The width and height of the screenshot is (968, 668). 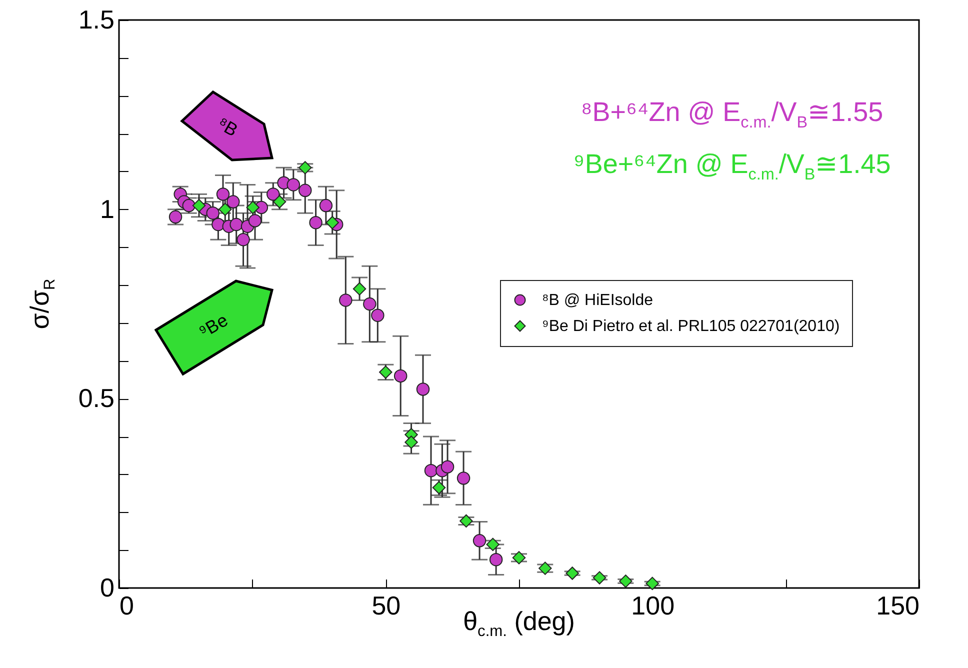 I want to click on annotation: ⁸B+⁶⁴Zn @ E$_{c.m.}$/V$_{B}$≅1.55, so click(x=732, y=114).